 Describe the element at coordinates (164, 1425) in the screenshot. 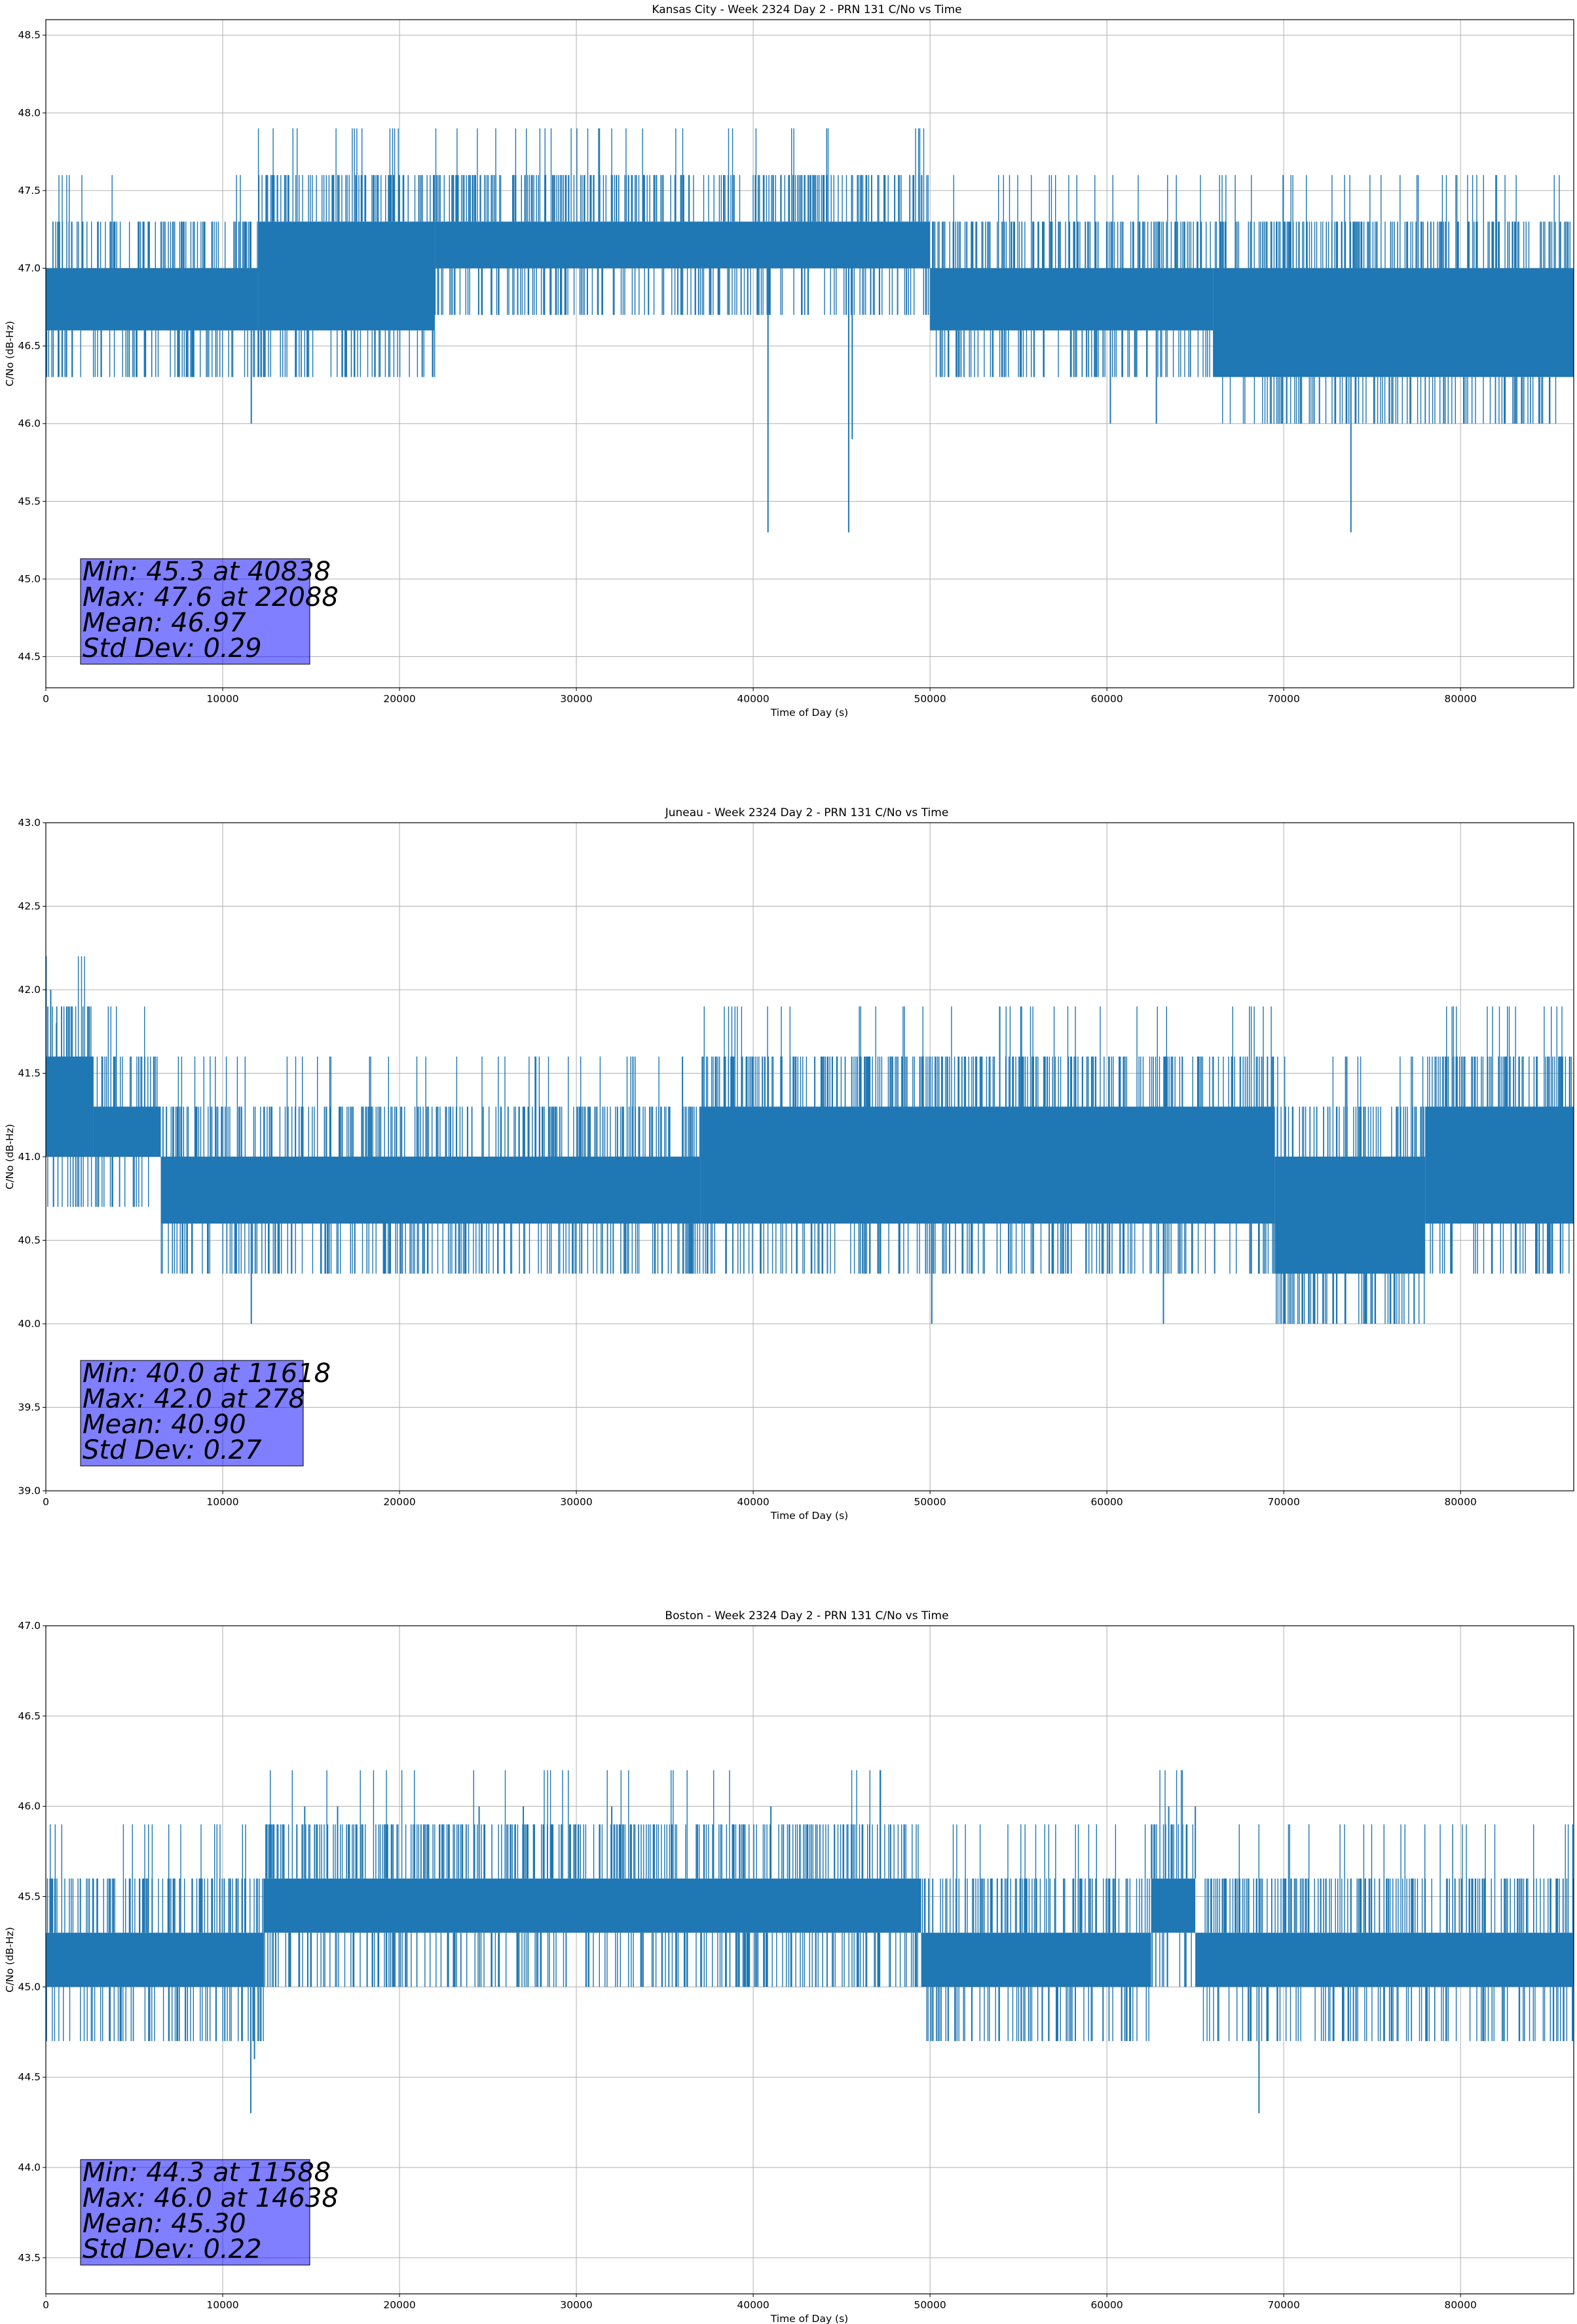

I see `stats-mean: Mean: 40.90` at that location.